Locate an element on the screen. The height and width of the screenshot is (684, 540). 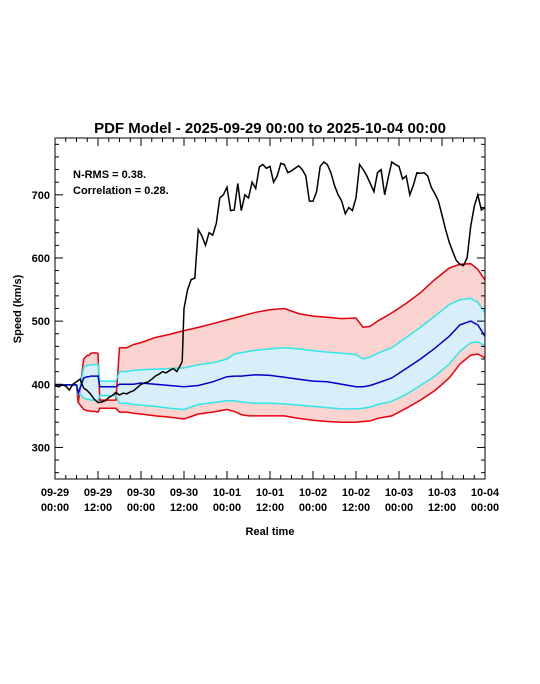
outer-lower-bound-line is located at coordinates (270, 388).